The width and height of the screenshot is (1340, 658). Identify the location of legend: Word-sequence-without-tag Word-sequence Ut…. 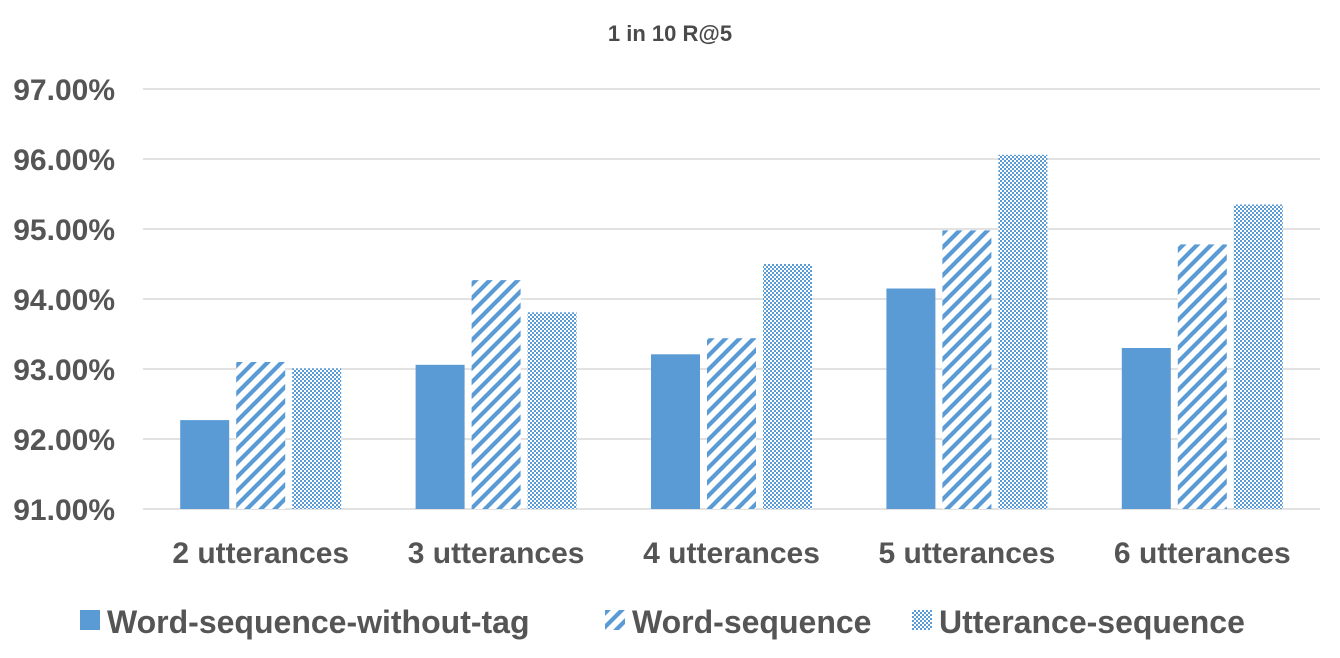
(662, 622).